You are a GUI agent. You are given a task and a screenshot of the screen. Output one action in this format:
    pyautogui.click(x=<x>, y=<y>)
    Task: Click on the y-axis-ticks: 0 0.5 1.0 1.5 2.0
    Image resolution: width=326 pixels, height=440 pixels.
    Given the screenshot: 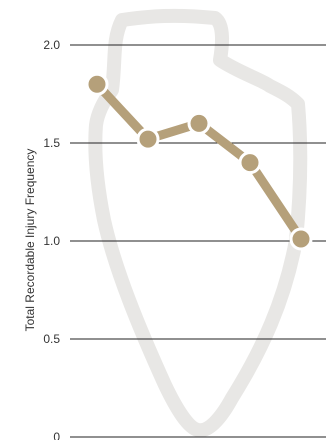 What is the action you would take?
    pyautogui.click(x=51, y=239)
    